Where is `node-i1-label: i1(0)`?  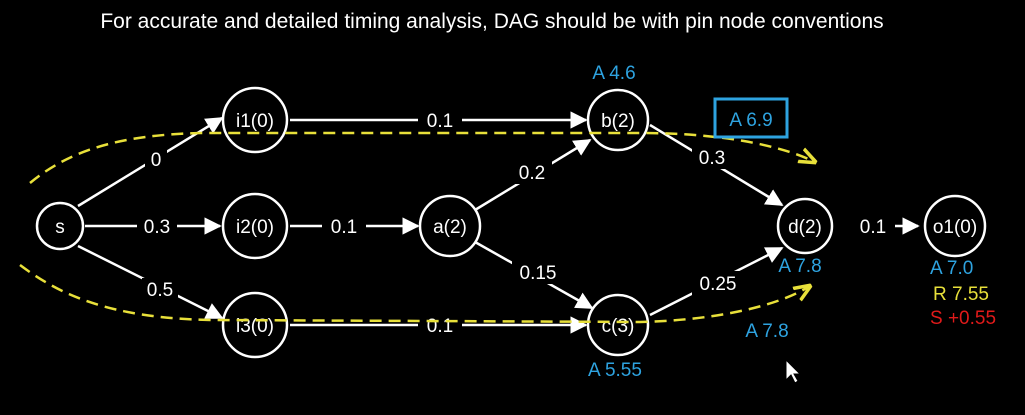
node-i1-label: i1(0) is located at coordinates (255, 121).